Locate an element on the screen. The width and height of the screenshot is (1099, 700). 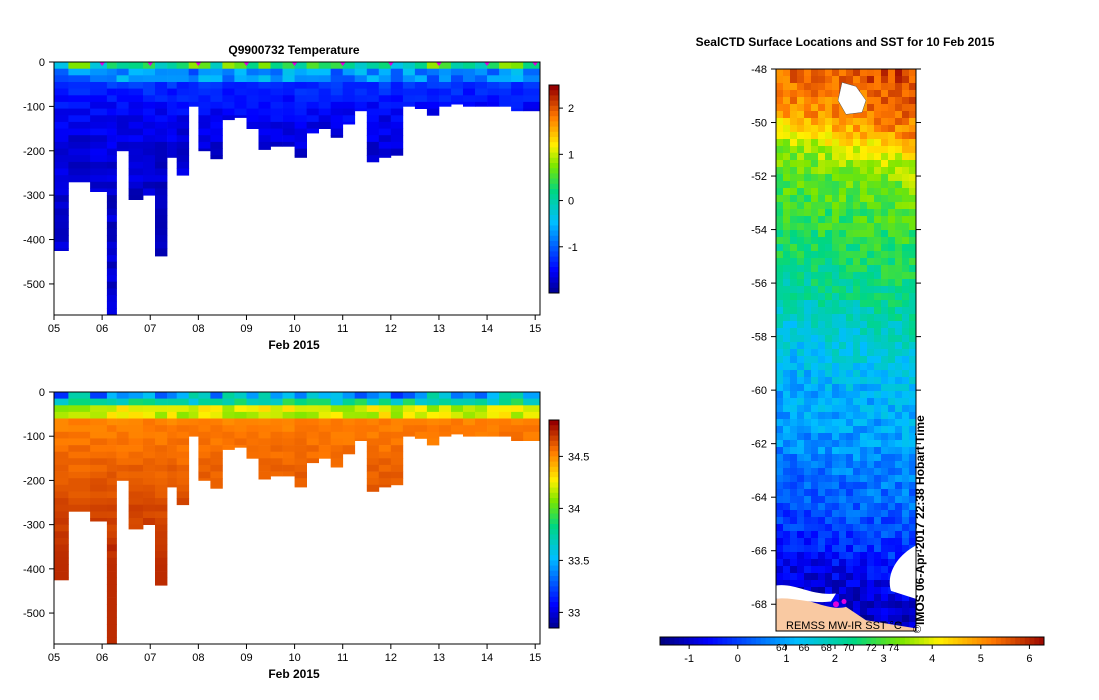
x-tick-label: 06 is located at coordinates (102, 658).